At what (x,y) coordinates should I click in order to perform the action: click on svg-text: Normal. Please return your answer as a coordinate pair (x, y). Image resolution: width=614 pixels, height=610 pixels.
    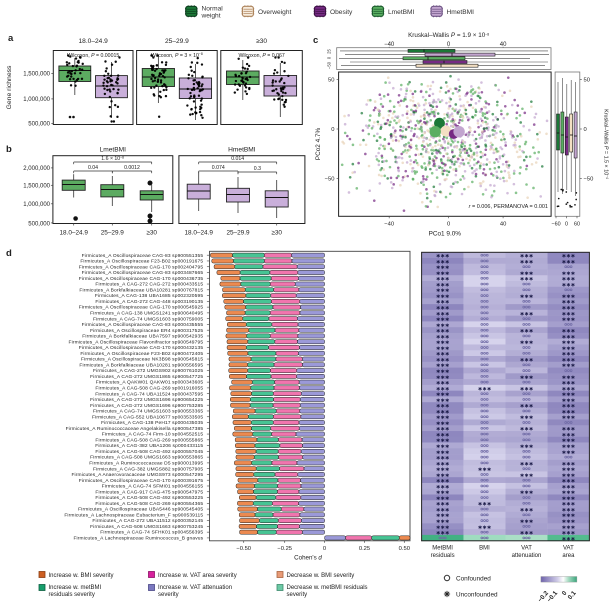
    Looking at the image, I should click on (213, 8).